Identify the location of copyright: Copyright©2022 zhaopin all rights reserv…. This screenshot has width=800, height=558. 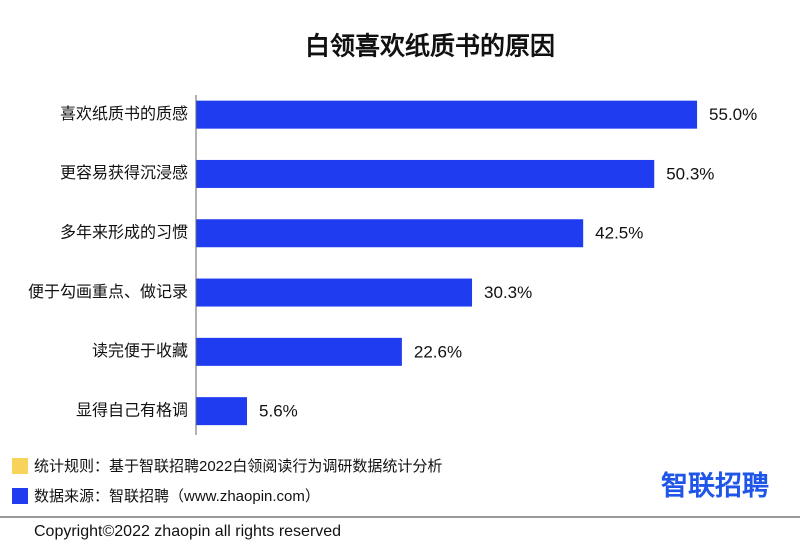
(187, 531).